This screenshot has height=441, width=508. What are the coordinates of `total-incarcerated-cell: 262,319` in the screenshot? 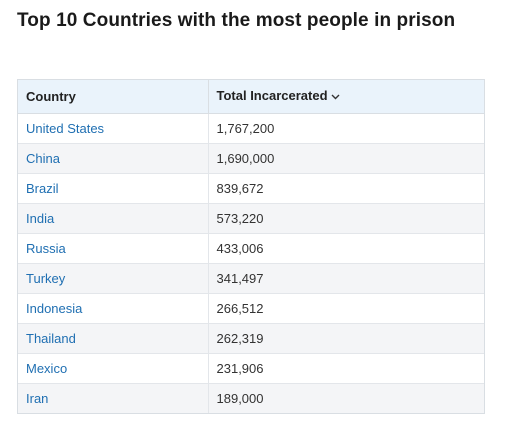 It's located at (345, 337).